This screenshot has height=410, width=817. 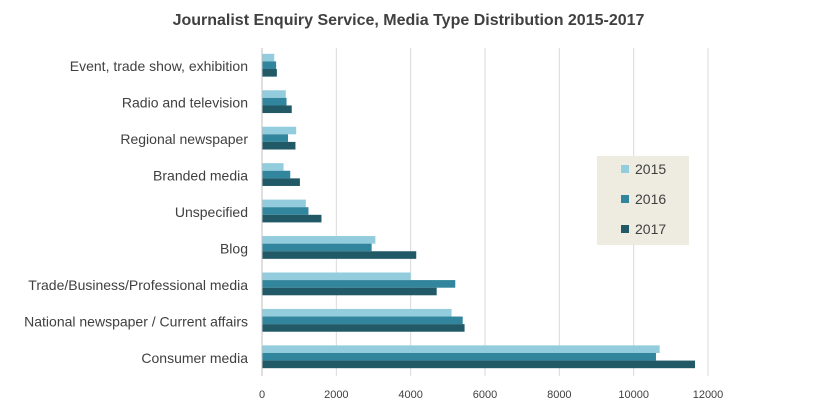 What do you see at coordinates (559, 395) in the screenshot?
I see `x-tick-label: 8000` at bounding box center [559, 395].